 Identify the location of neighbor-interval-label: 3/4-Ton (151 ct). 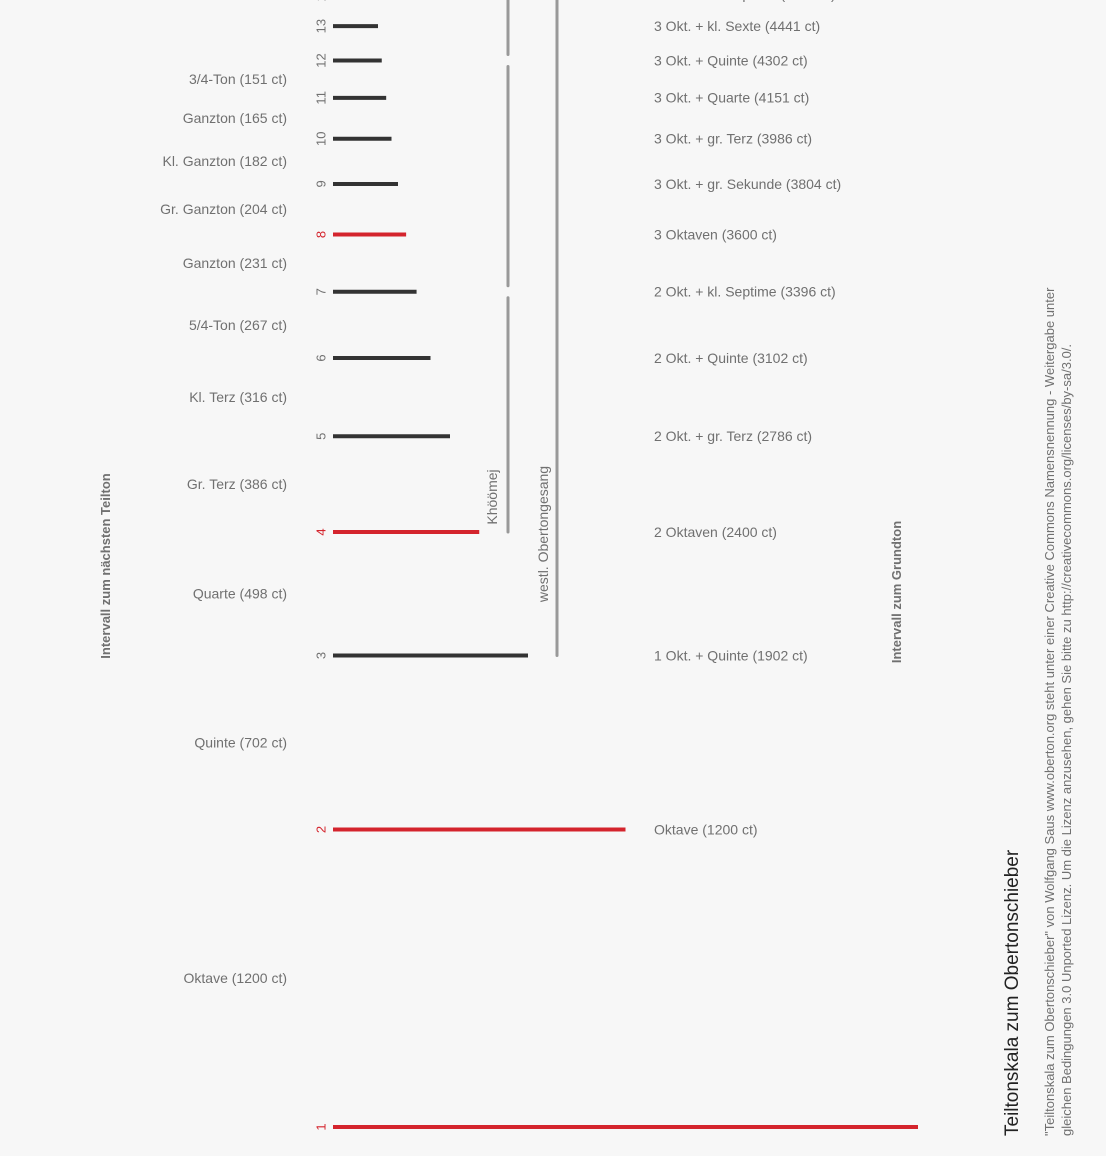
(238, 79).